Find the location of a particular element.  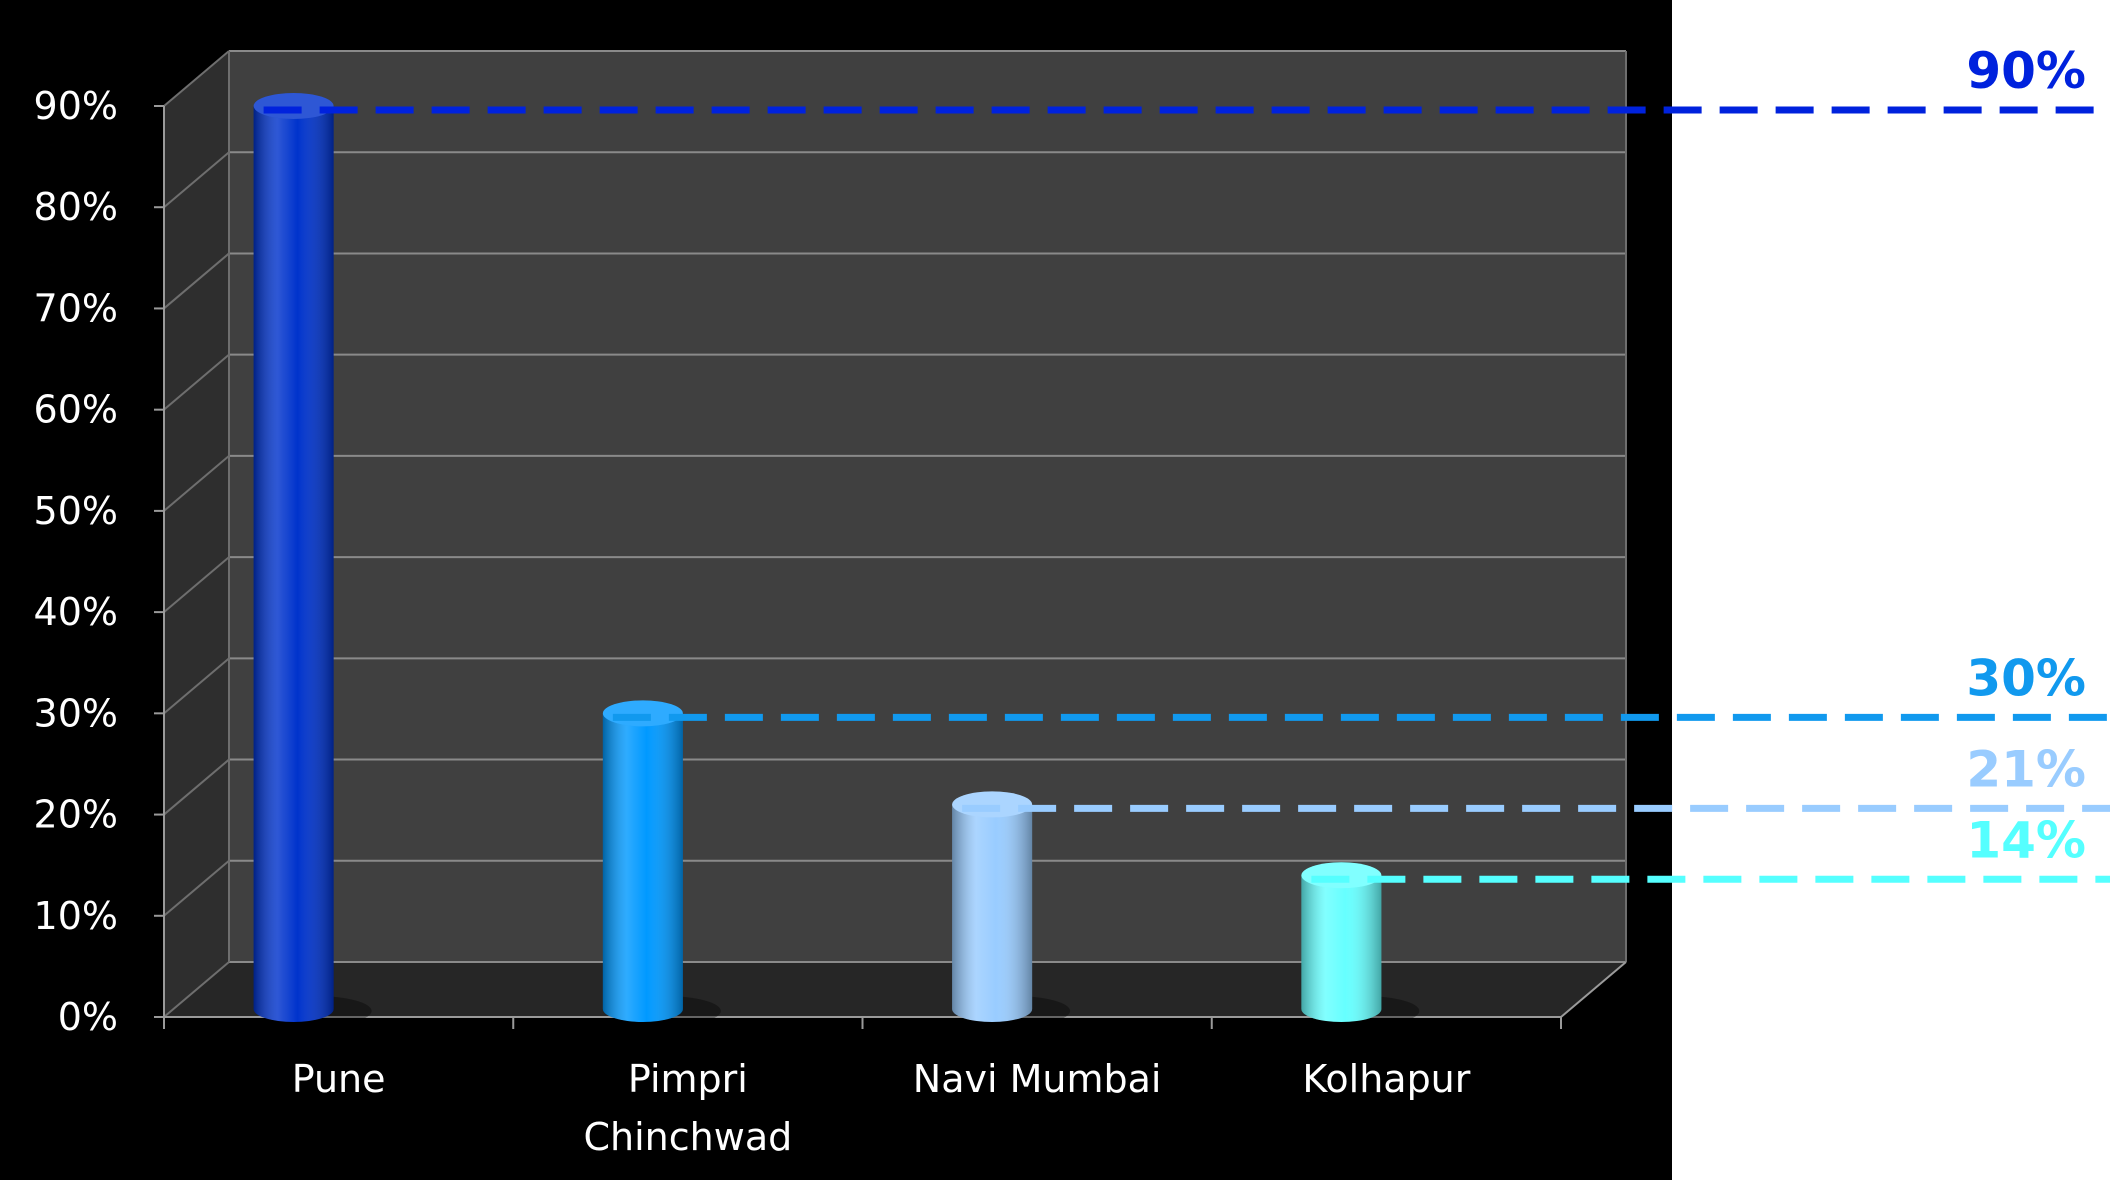

x-tick-label: Pimpri Chinchwad is located at coordinates (688, 1108).